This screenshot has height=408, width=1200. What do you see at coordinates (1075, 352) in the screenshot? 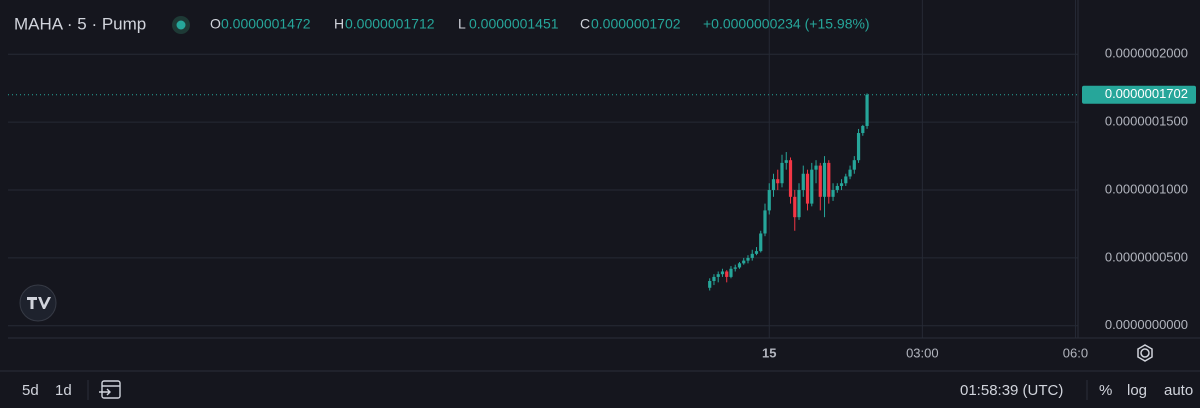
I see `x-tick-label: 06:0` at bounding box center [1075, 352].